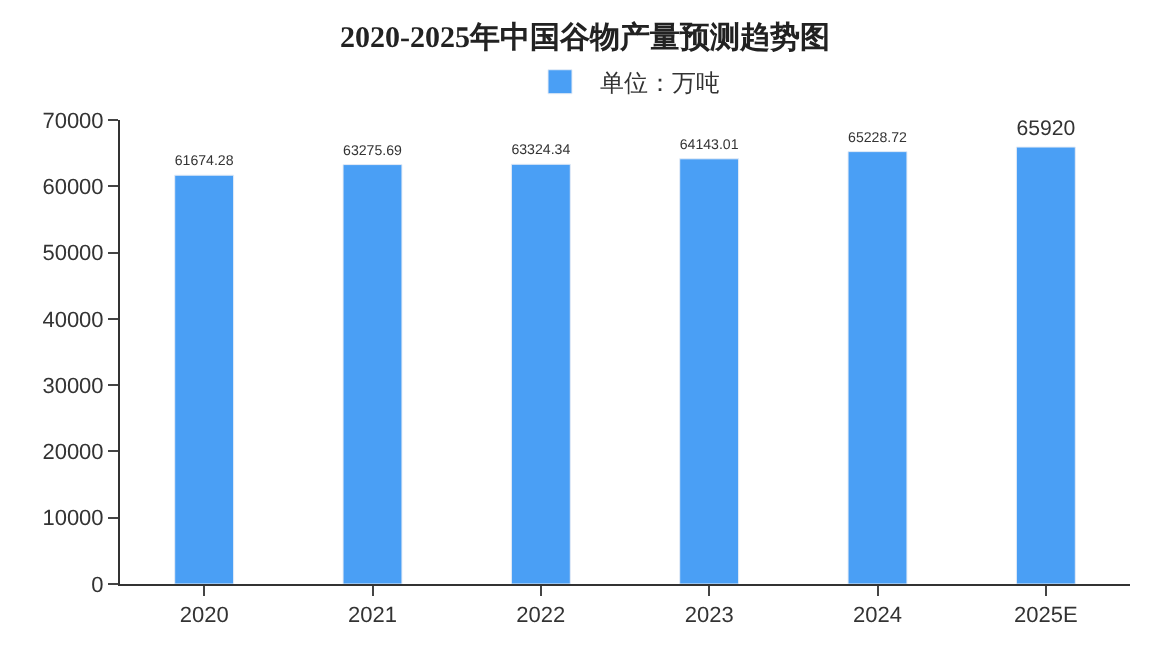 Image resolution: width=1170 pixels, height=654 pixels. Describe the element at coordinates (73, 320) in the screenshot. I see `y-tick-label: 40000` at that location.